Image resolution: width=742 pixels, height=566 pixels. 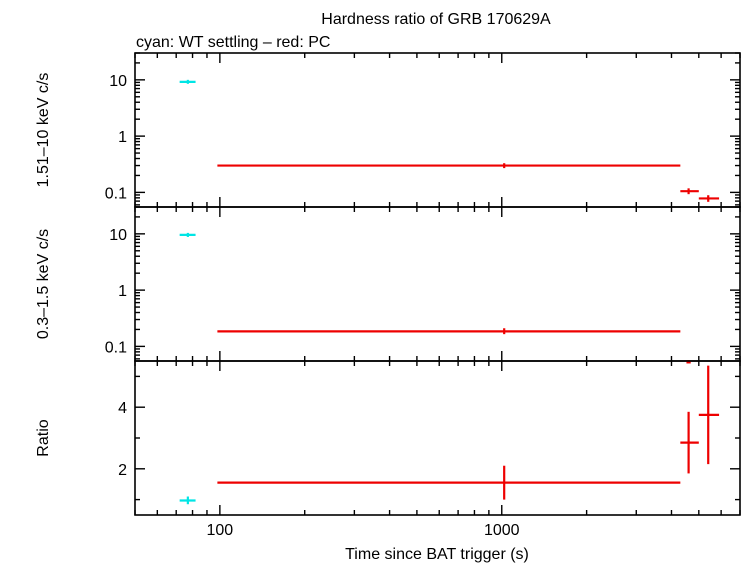 I want to click on chart-title: Hardness ratio of GRB 170629A, so click(x=436, y=19).